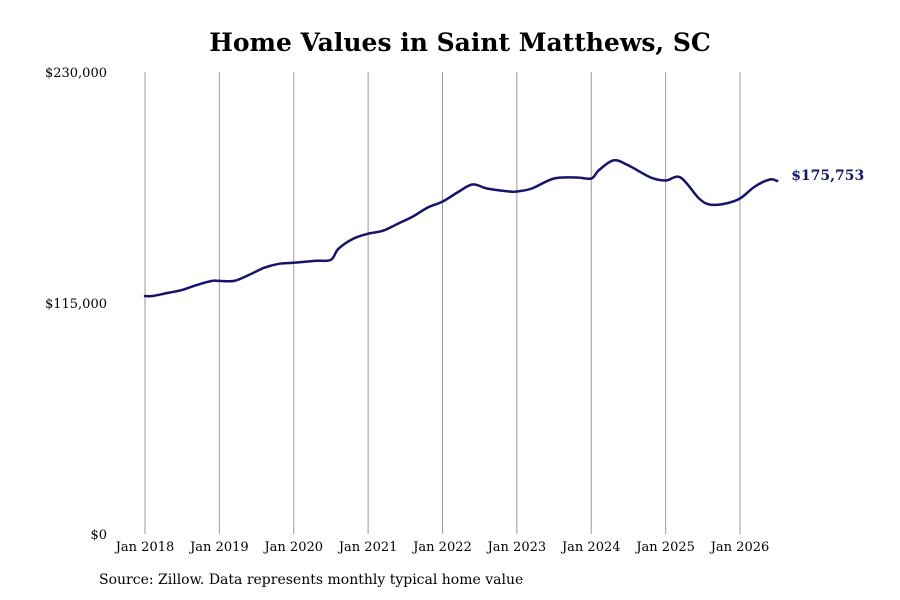  I want to click on x-tick-label: Jan 2026, so click(739, 547).